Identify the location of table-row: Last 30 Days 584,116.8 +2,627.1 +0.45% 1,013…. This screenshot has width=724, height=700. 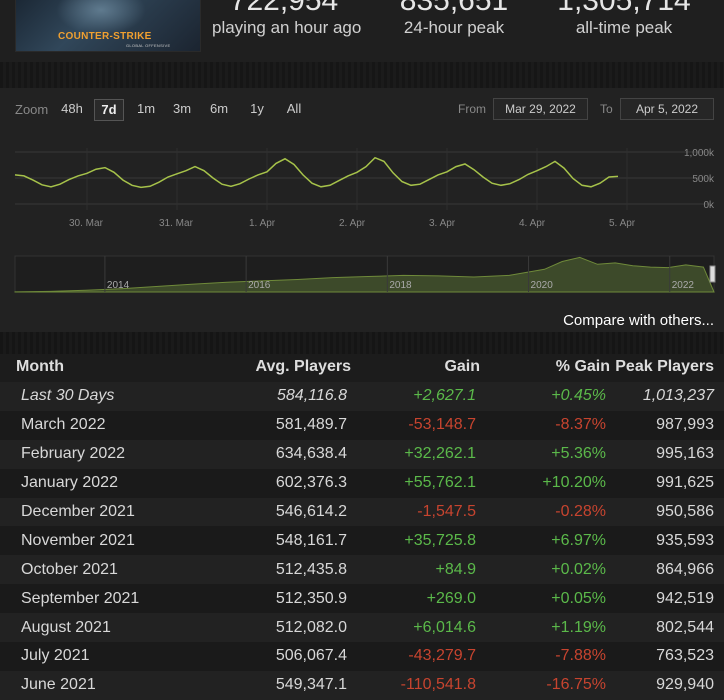
(362, 396).